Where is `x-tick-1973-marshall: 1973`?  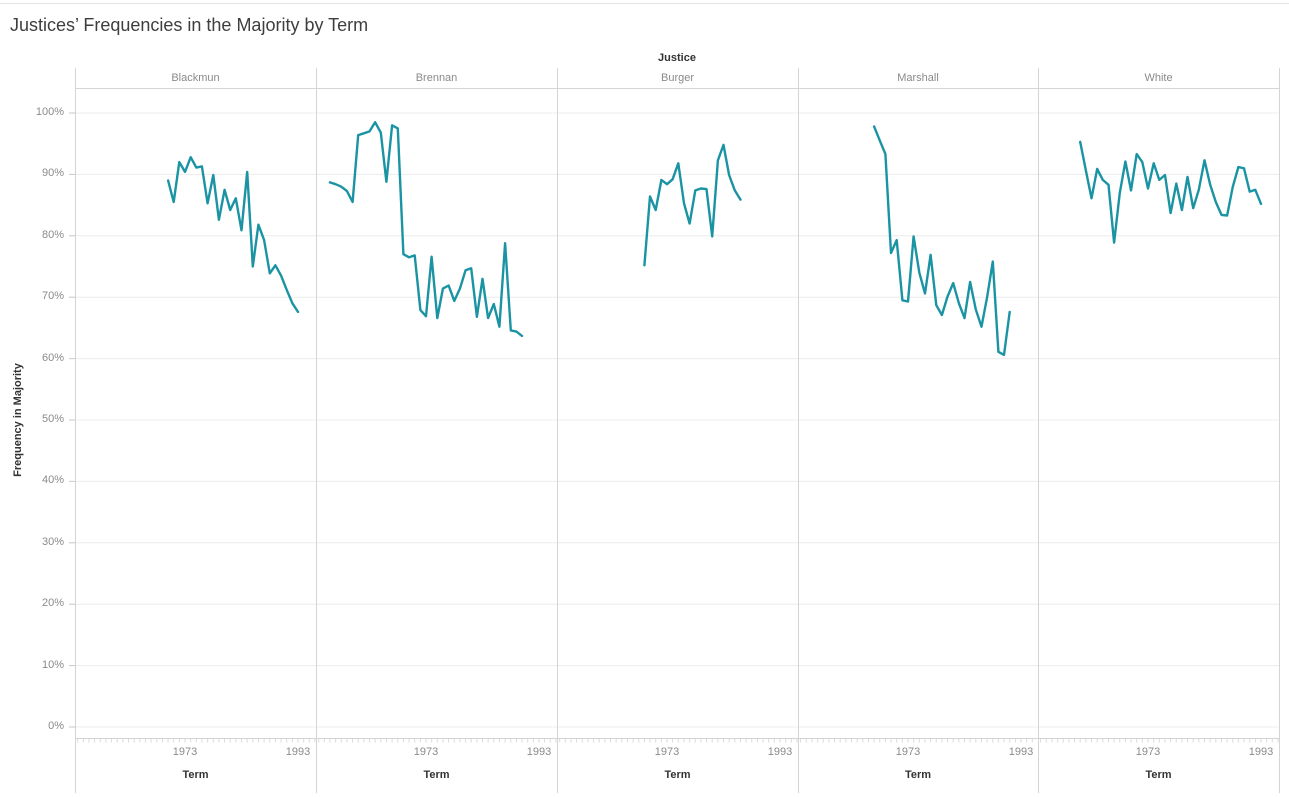 x-tick-1973-marshall: 1973 is located at coordinates (908, 752).